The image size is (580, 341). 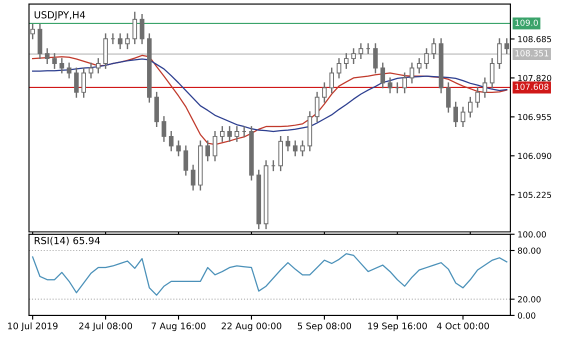 I want to click on y-tick-label: 108.685, so click(x=535, y=39).